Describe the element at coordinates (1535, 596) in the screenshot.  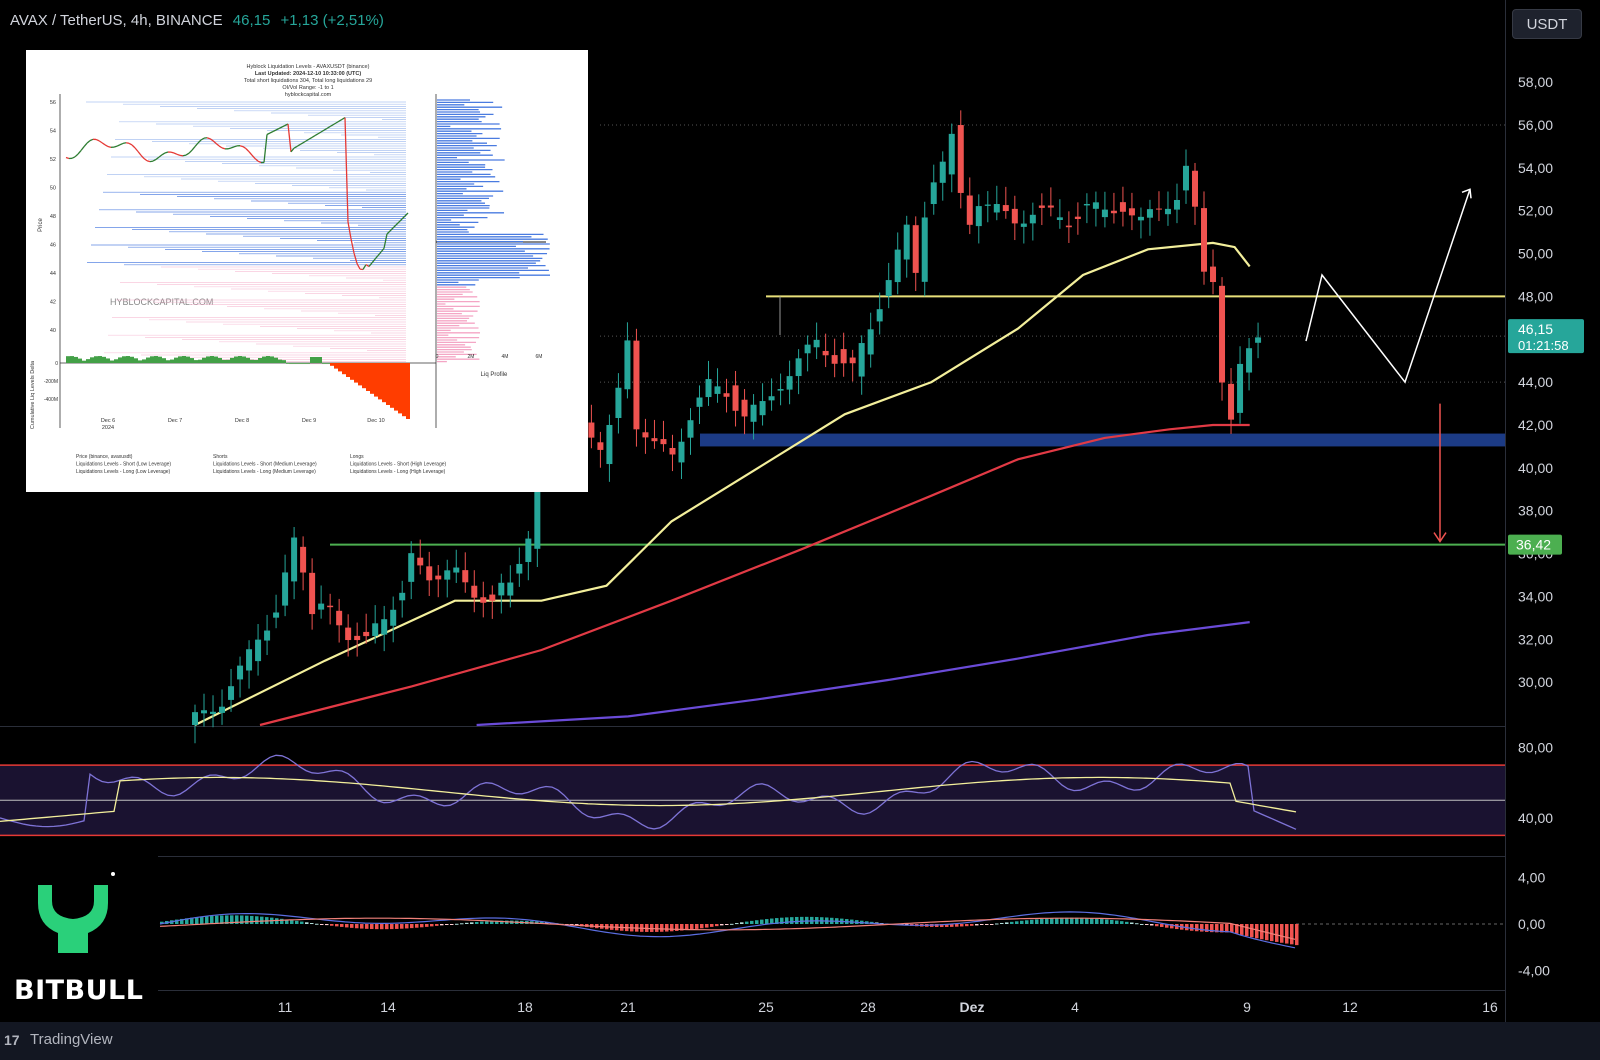
I see `price-axis-tick: 34,00` at that location.